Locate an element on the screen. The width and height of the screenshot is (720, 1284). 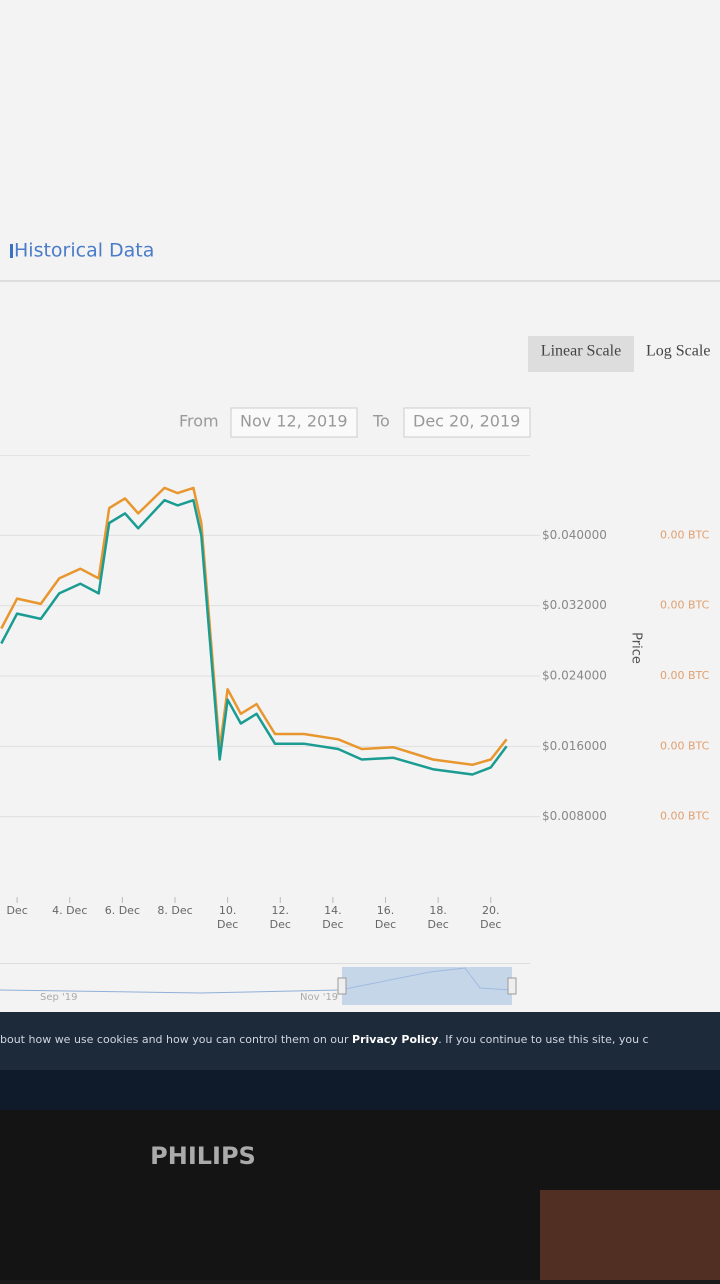
section-marker is located at coordinates (11, 251).